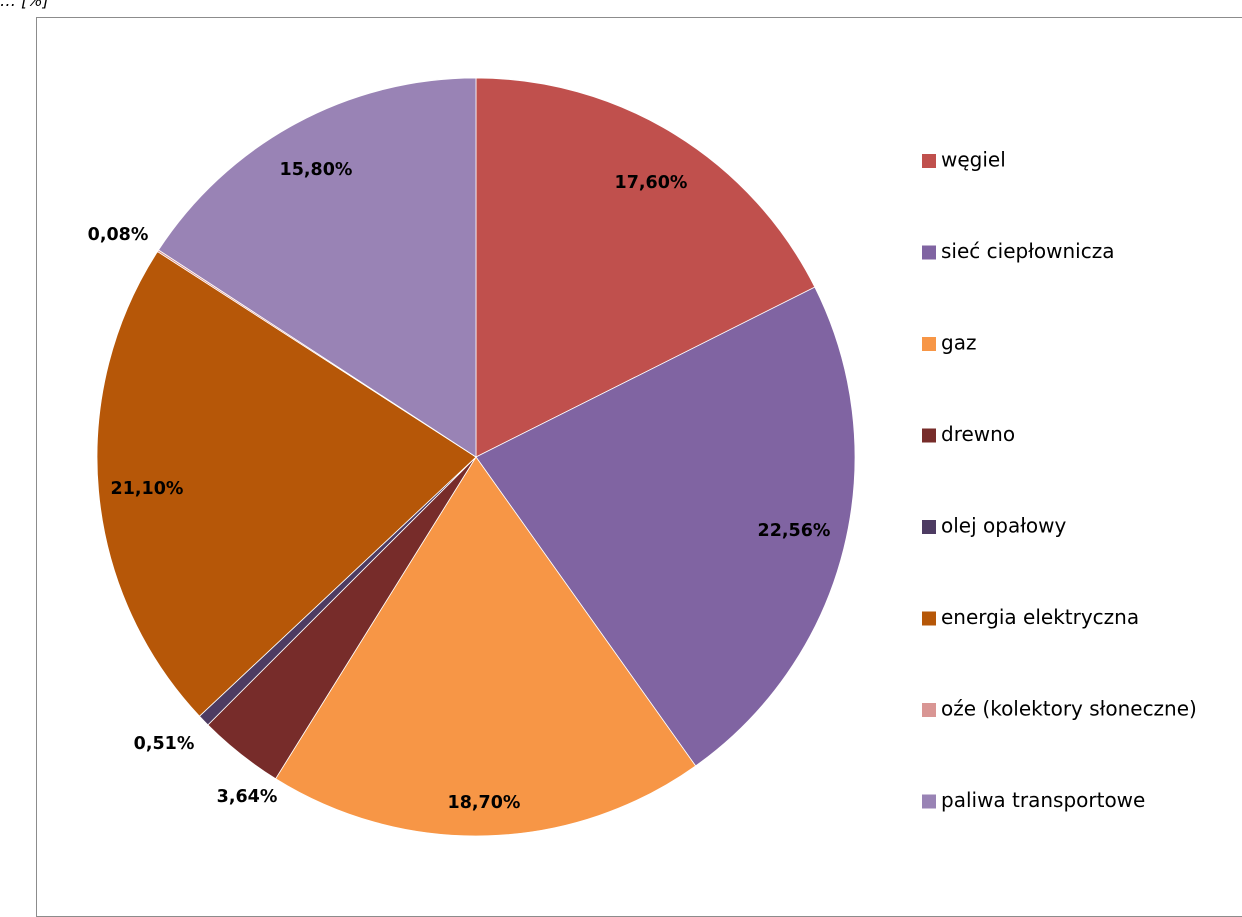 The image size is (1242, 917). I want to click on legend-label-siec-cieplownicza: sieć ciepłownicza, so click(1027, 251).